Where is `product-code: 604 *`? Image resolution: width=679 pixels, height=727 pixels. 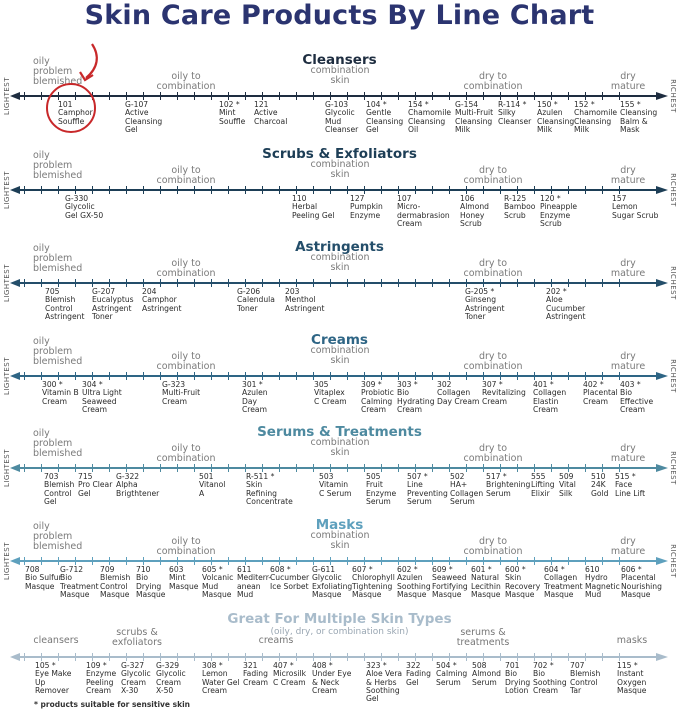
product-code: 604 * is located at coordinates (554, 569).